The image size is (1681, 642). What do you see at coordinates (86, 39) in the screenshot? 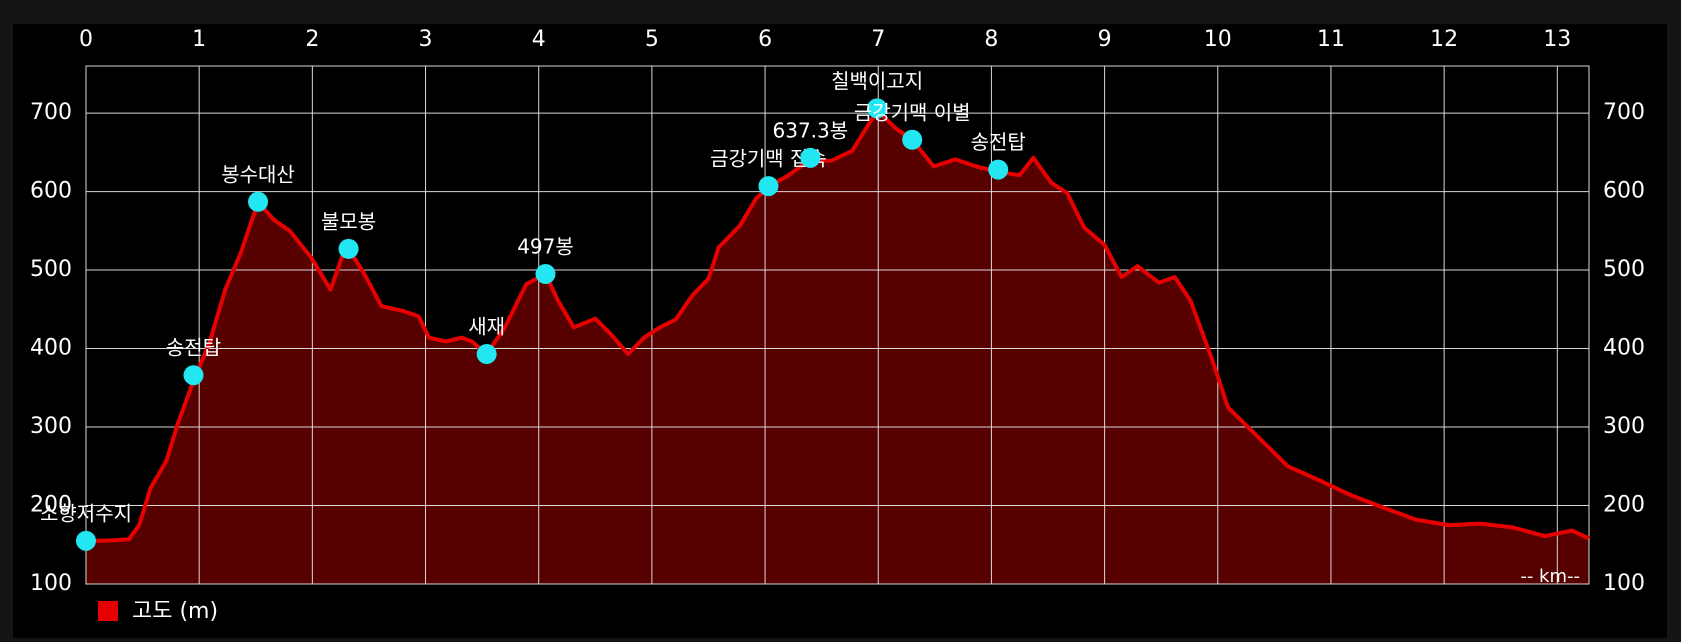
I see `x-tick-label: 0` at bounding box center [86, 39].